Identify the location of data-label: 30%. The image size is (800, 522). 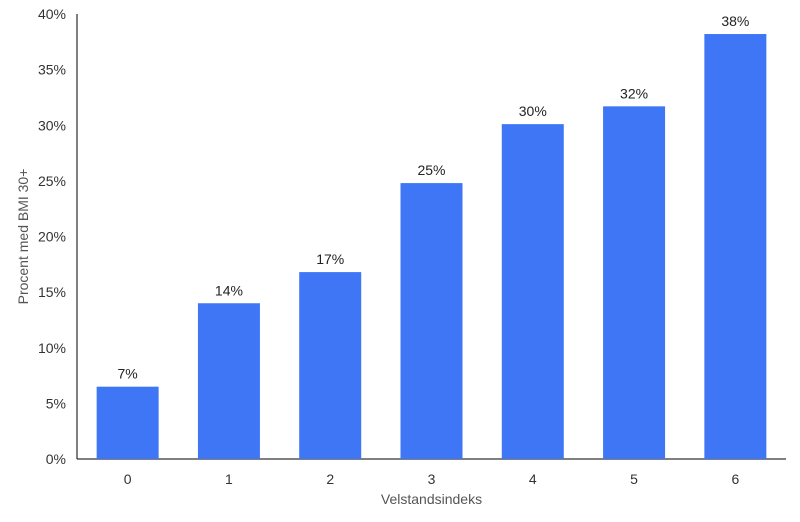
(533, 111).